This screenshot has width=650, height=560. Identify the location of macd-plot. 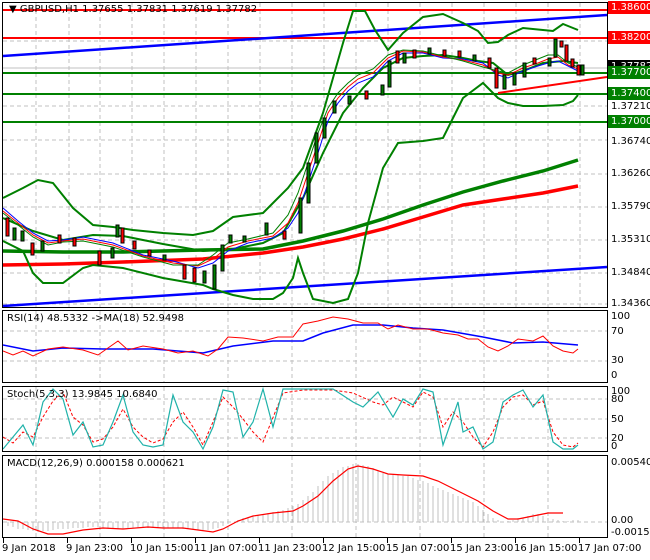
(305, 496).